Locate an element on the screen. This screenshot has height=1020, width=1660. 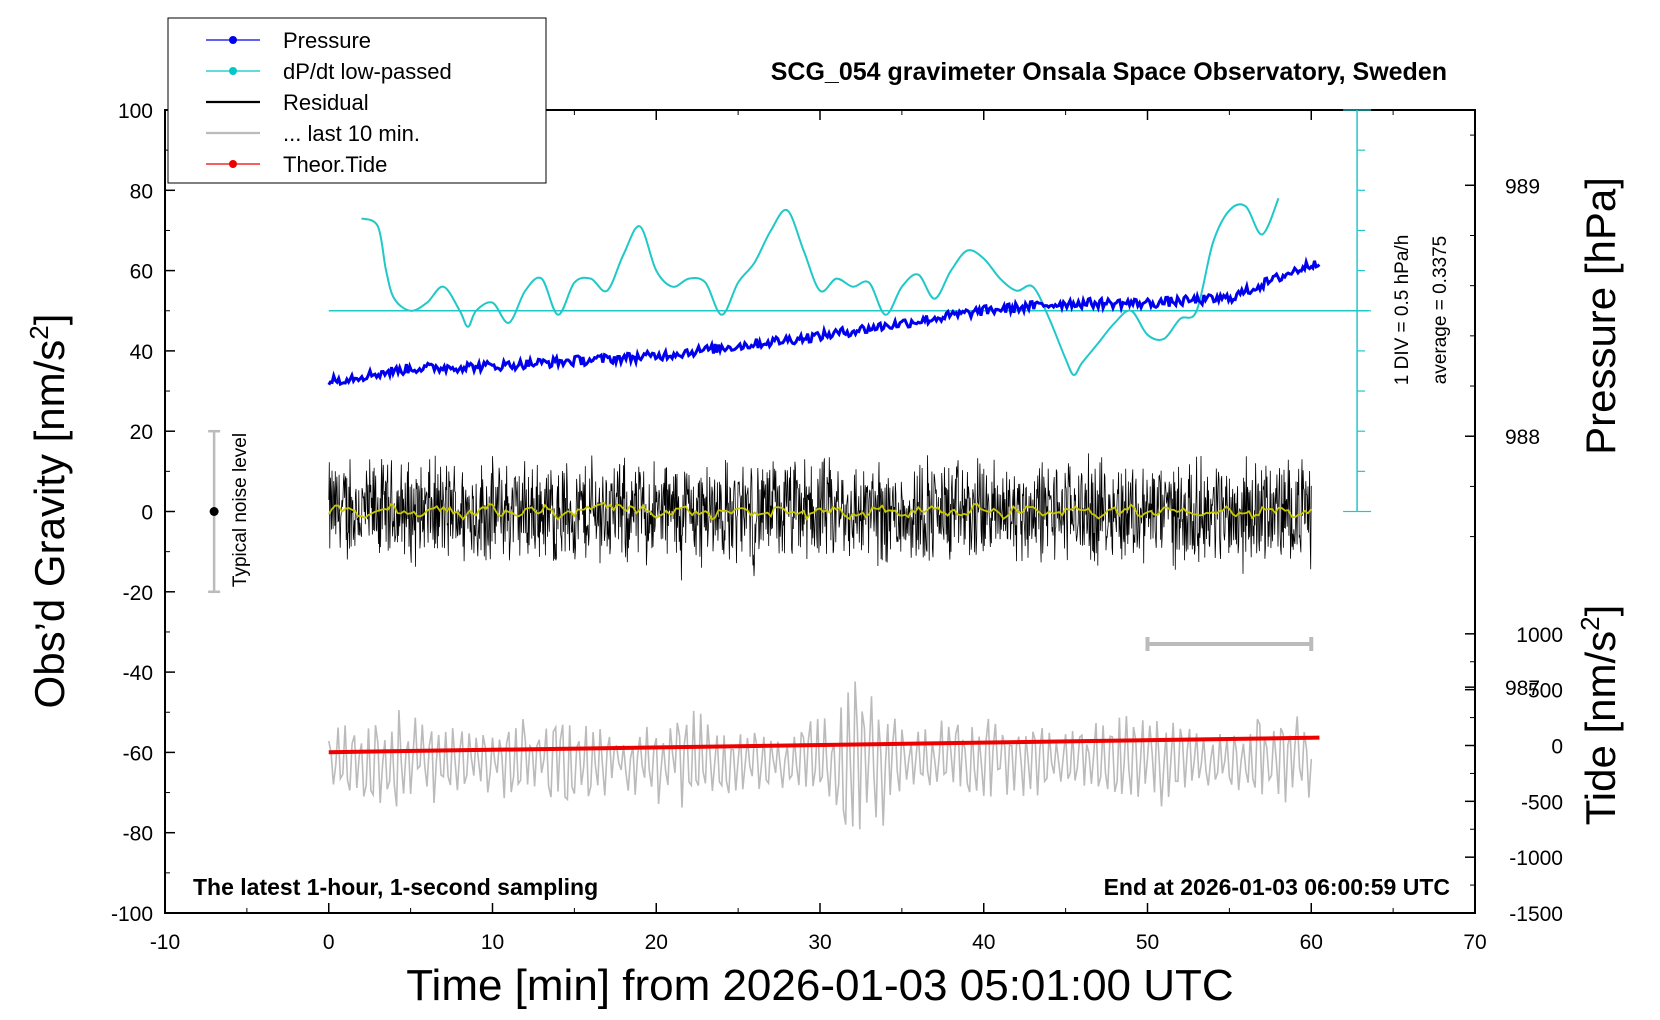
legend-box is located at coordinates (357, 100).